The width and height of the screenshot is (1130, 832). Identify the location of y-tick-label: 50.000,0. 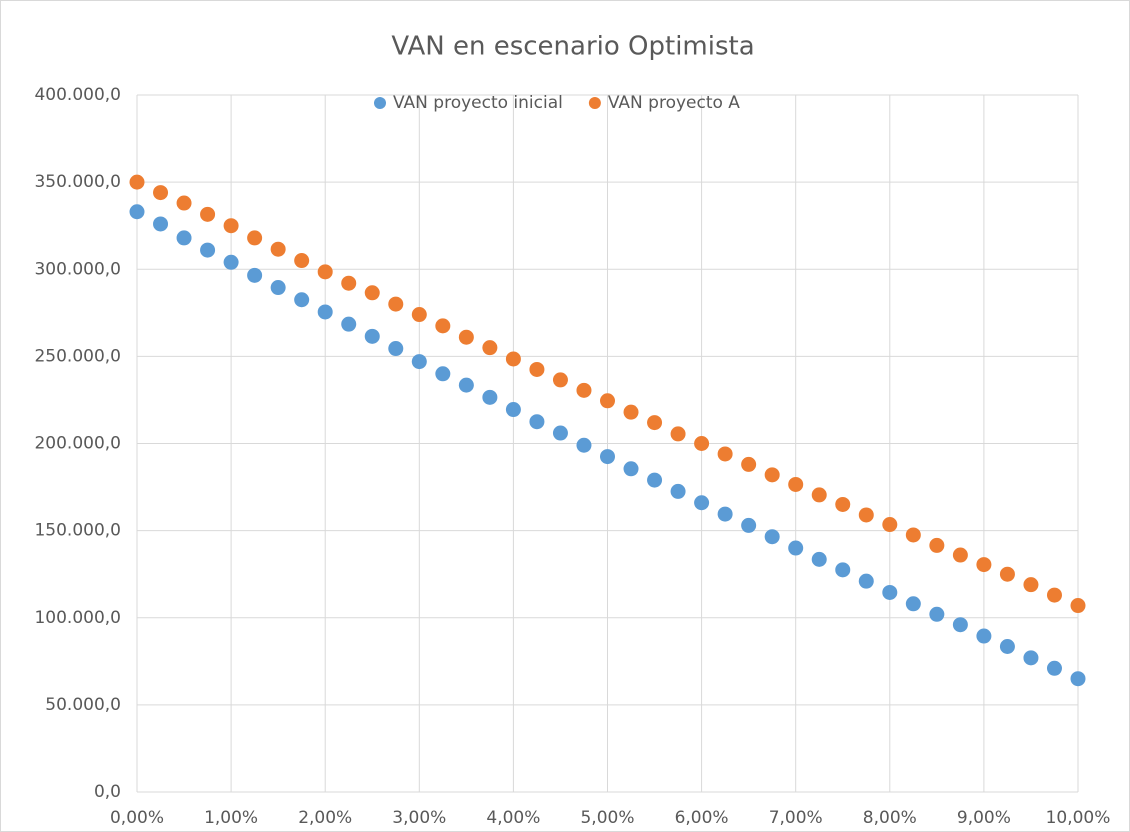
(83, 705).